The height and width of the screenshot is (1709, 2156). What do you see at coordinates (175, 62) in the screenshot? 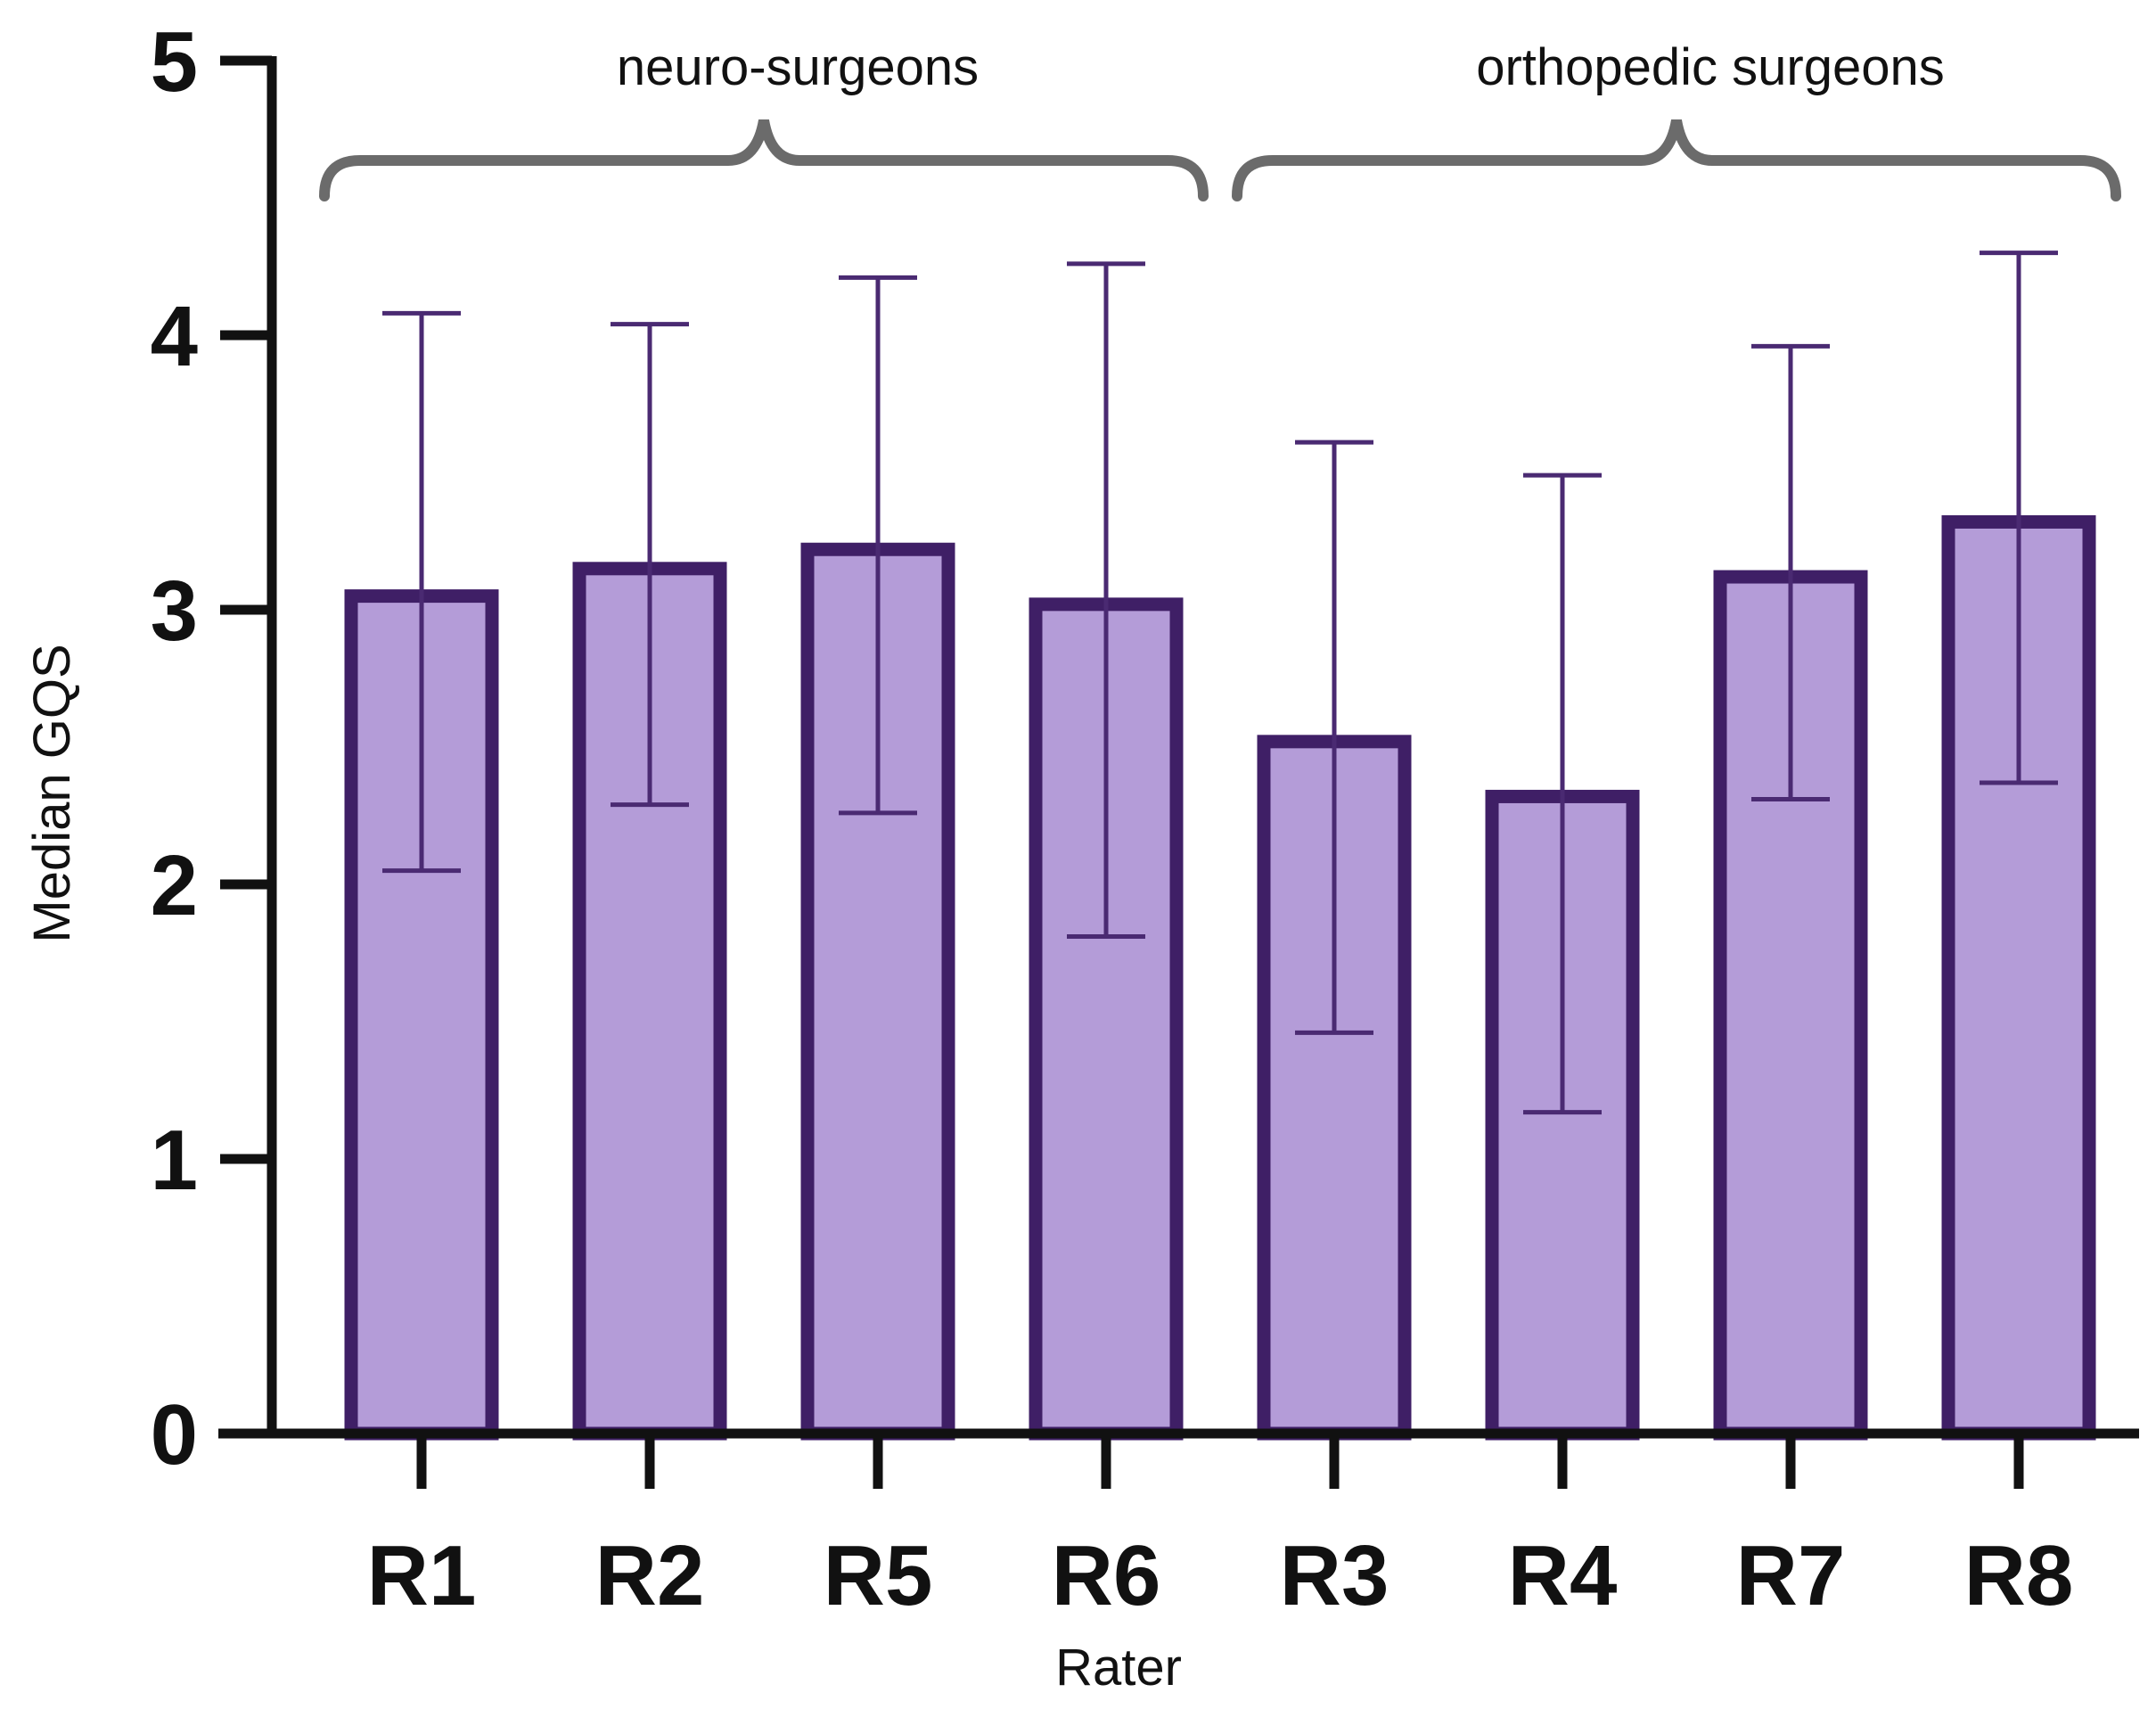
I see `y-tick-label-5: 5` at bounding box center [175, 62].